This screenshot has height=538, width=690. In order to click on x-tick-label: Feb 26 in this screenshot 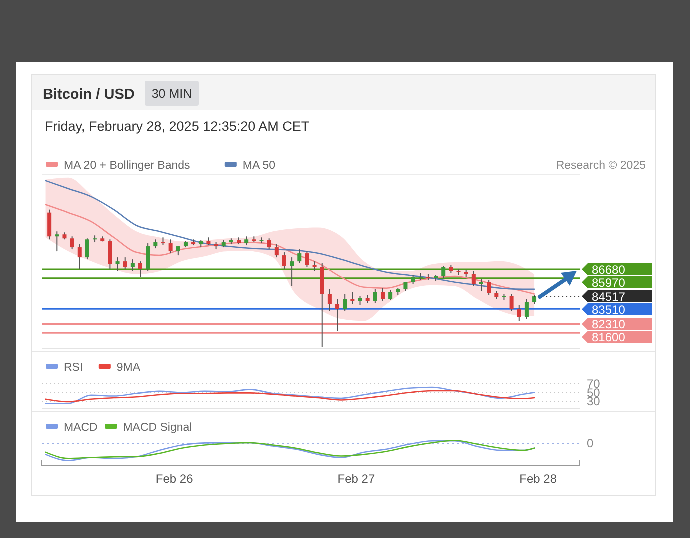, I will do `click(175, 479)`.